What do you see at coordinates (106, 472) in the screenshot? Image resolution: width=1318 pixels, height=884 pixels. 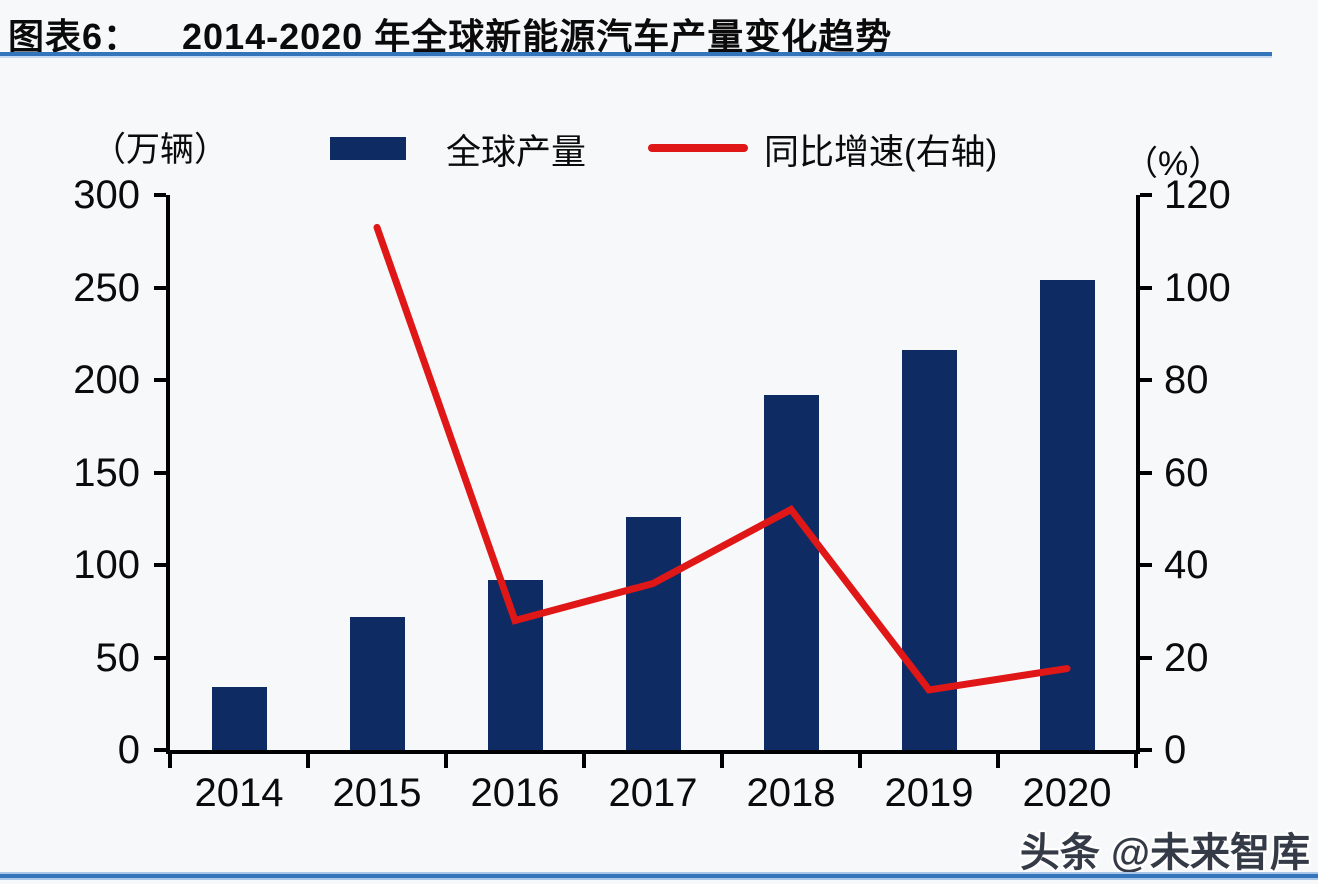 I see `left-axis-tick-label: 150` at bounding box center [106, 472].